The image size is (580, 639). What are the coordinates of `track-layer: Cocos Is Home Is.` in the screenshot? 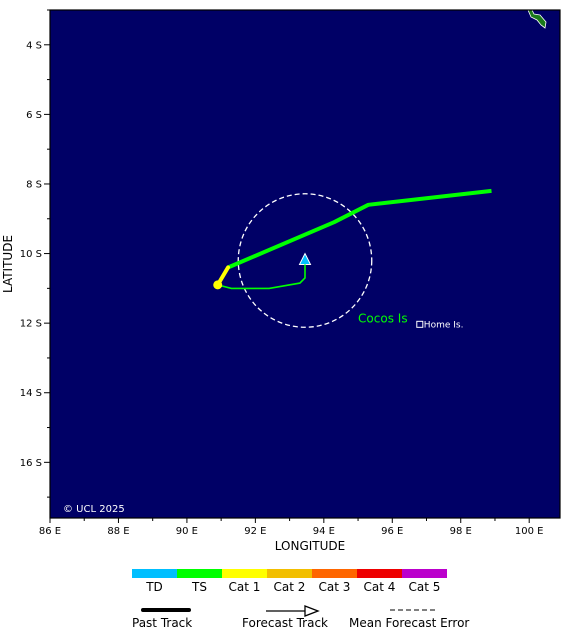 It's located at (352, 259).